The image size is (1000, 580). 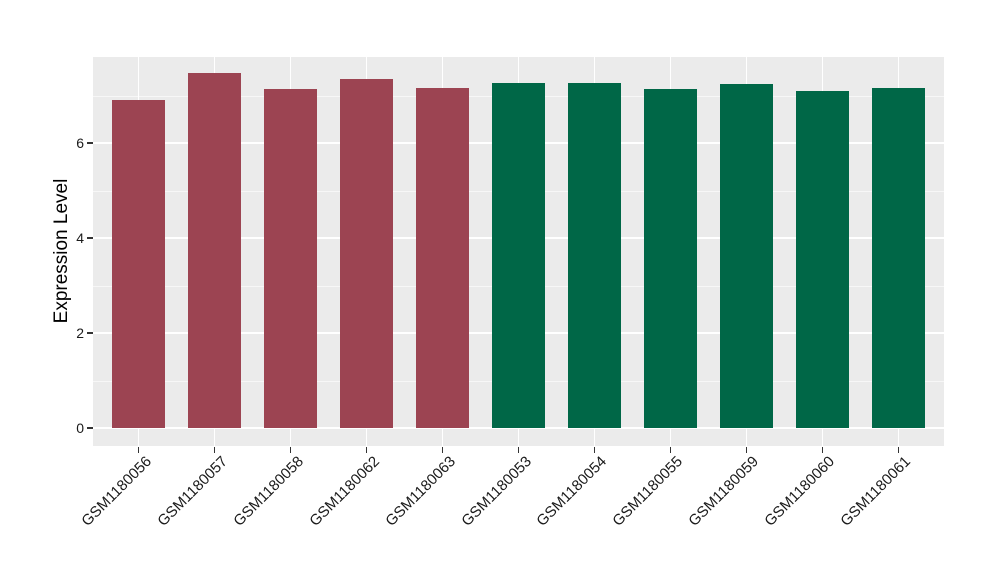 I want to click on bar-GSM1180054, so click(x=594, y=255).